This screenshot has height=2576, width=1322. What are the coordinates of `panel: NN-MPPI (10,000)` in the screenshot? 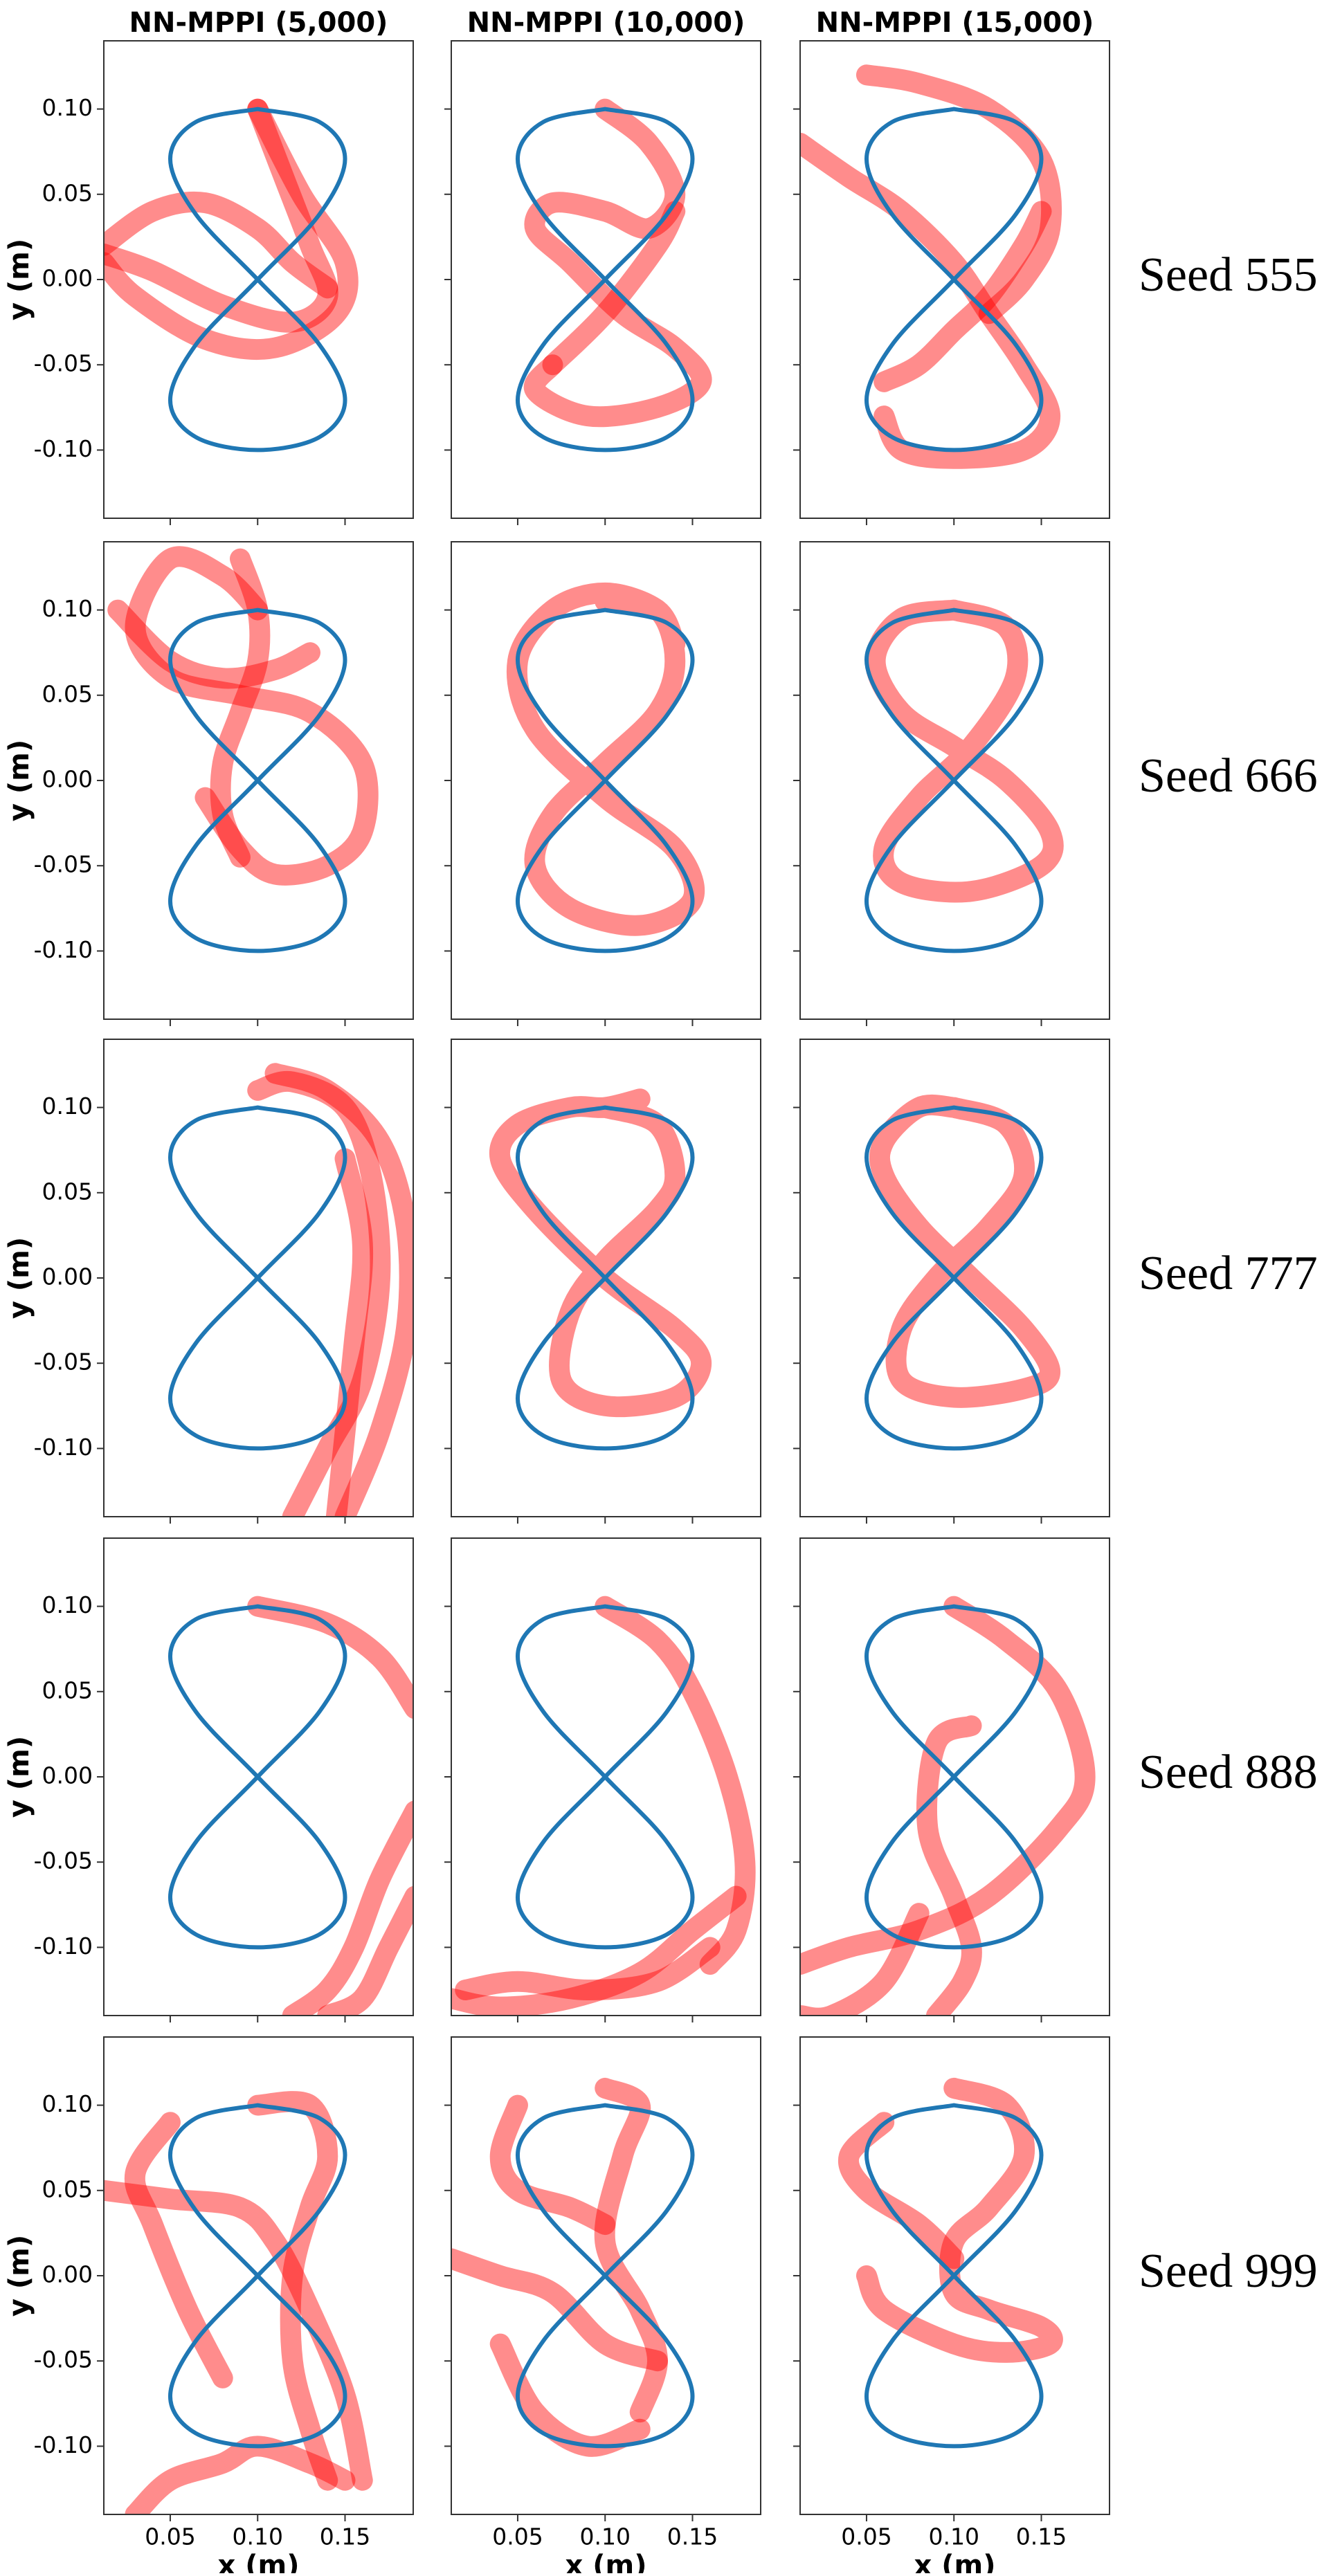 It's located at (602, 266).